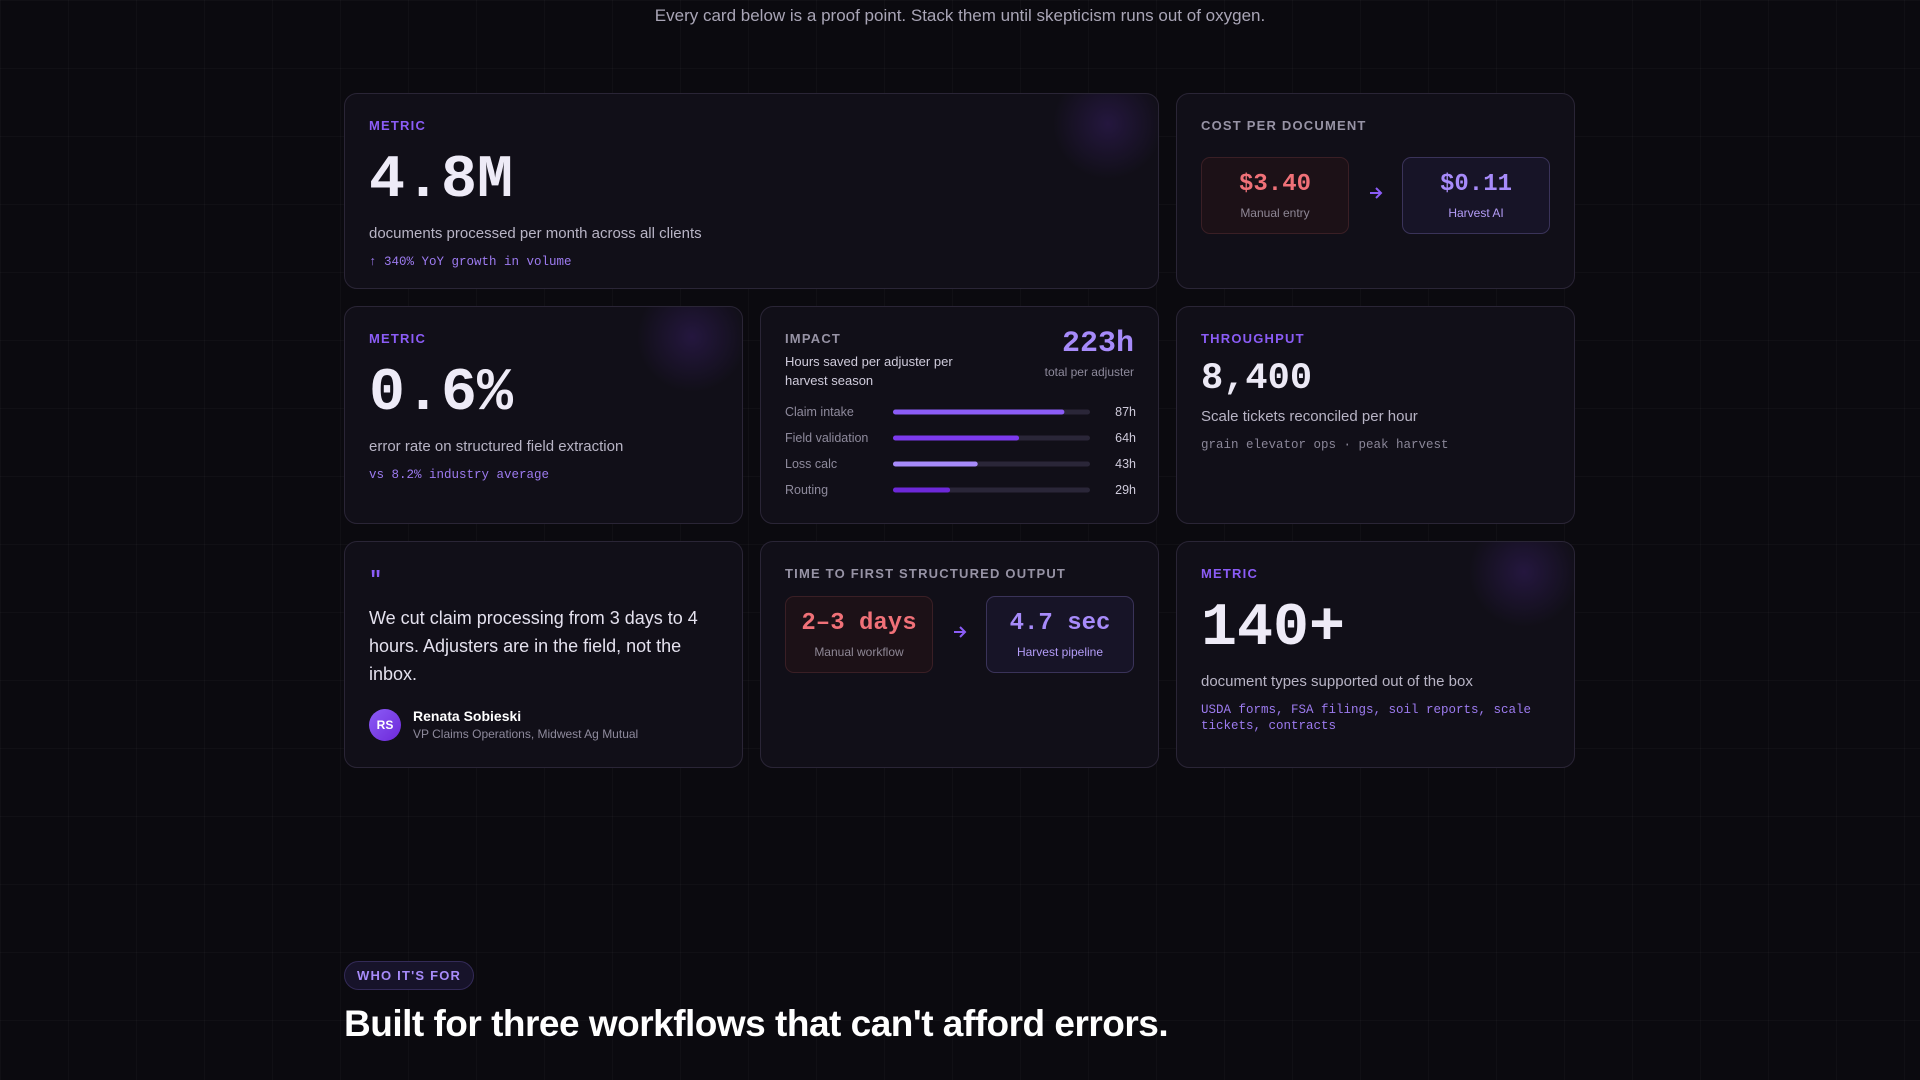 The width and height of the screenshot is (1920, 1080). I want to click on impact-right: 223h total per adjuster, so click(1089, 358).